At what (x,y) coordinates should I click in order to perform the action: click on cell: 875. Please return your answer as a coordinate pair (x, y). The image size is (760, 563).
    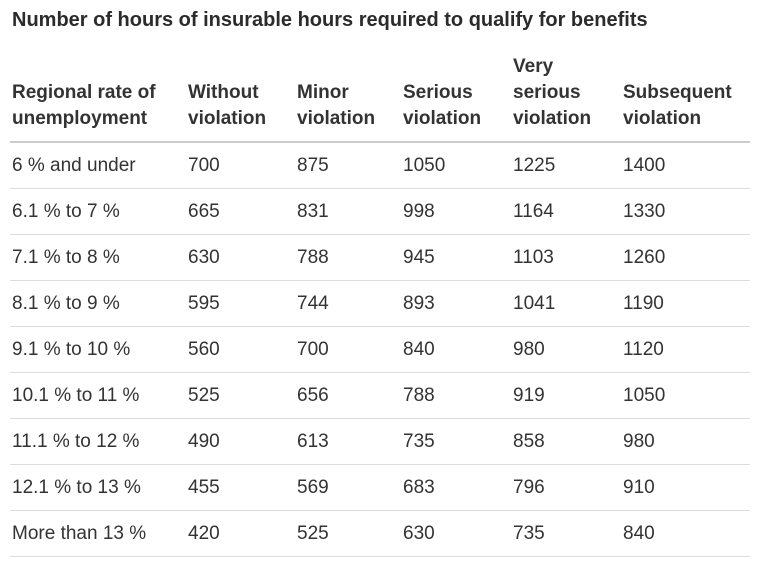
    Looking at the image, I should click on (348, 165).